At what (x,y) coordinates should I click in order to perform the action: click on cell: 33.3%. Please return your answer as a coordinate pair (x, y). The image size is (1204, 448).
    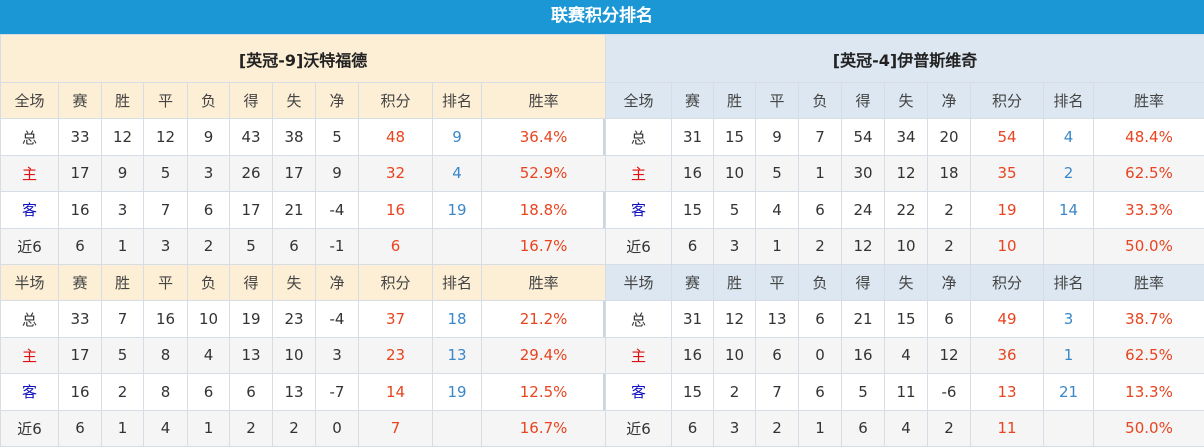
    Looking at the image, I should click on (1148, 210).